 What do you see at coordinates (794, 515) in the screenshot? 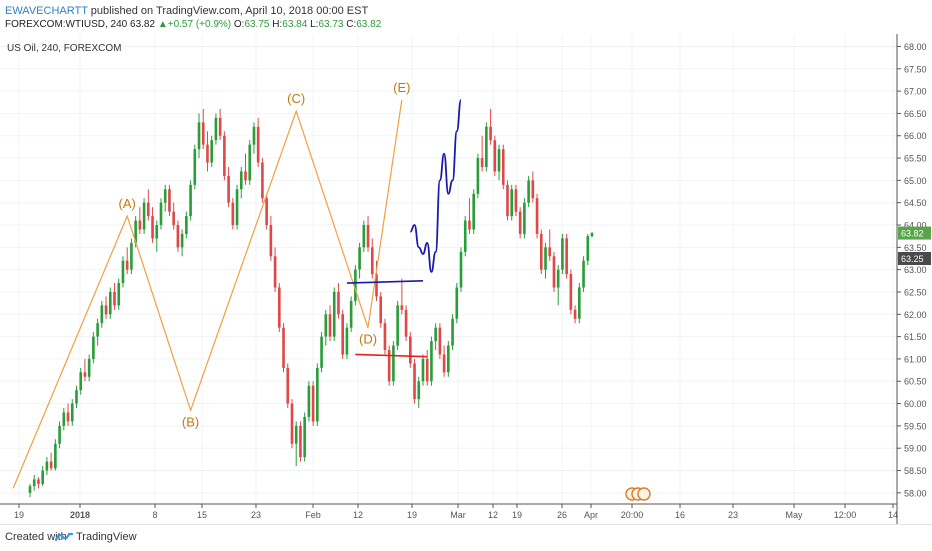
I see `x-tick-label: May` at bounding box center [794, 515].